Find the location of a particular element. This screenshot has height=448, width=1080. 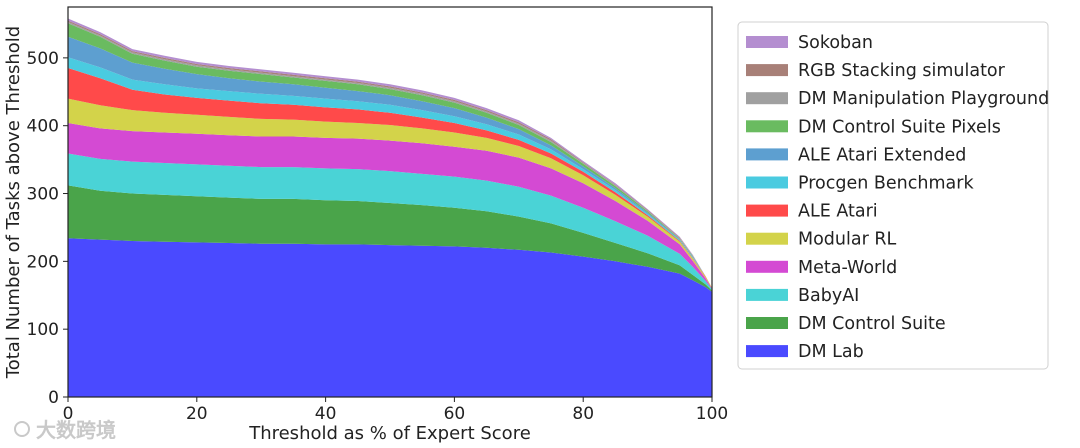

area-dm-control-suite is located at coordinates (390, 238).